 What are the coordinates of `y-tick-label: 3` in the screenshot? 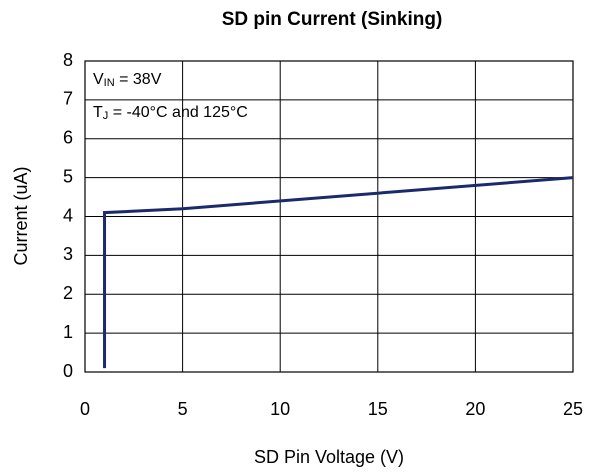 It's located at (68, 254).